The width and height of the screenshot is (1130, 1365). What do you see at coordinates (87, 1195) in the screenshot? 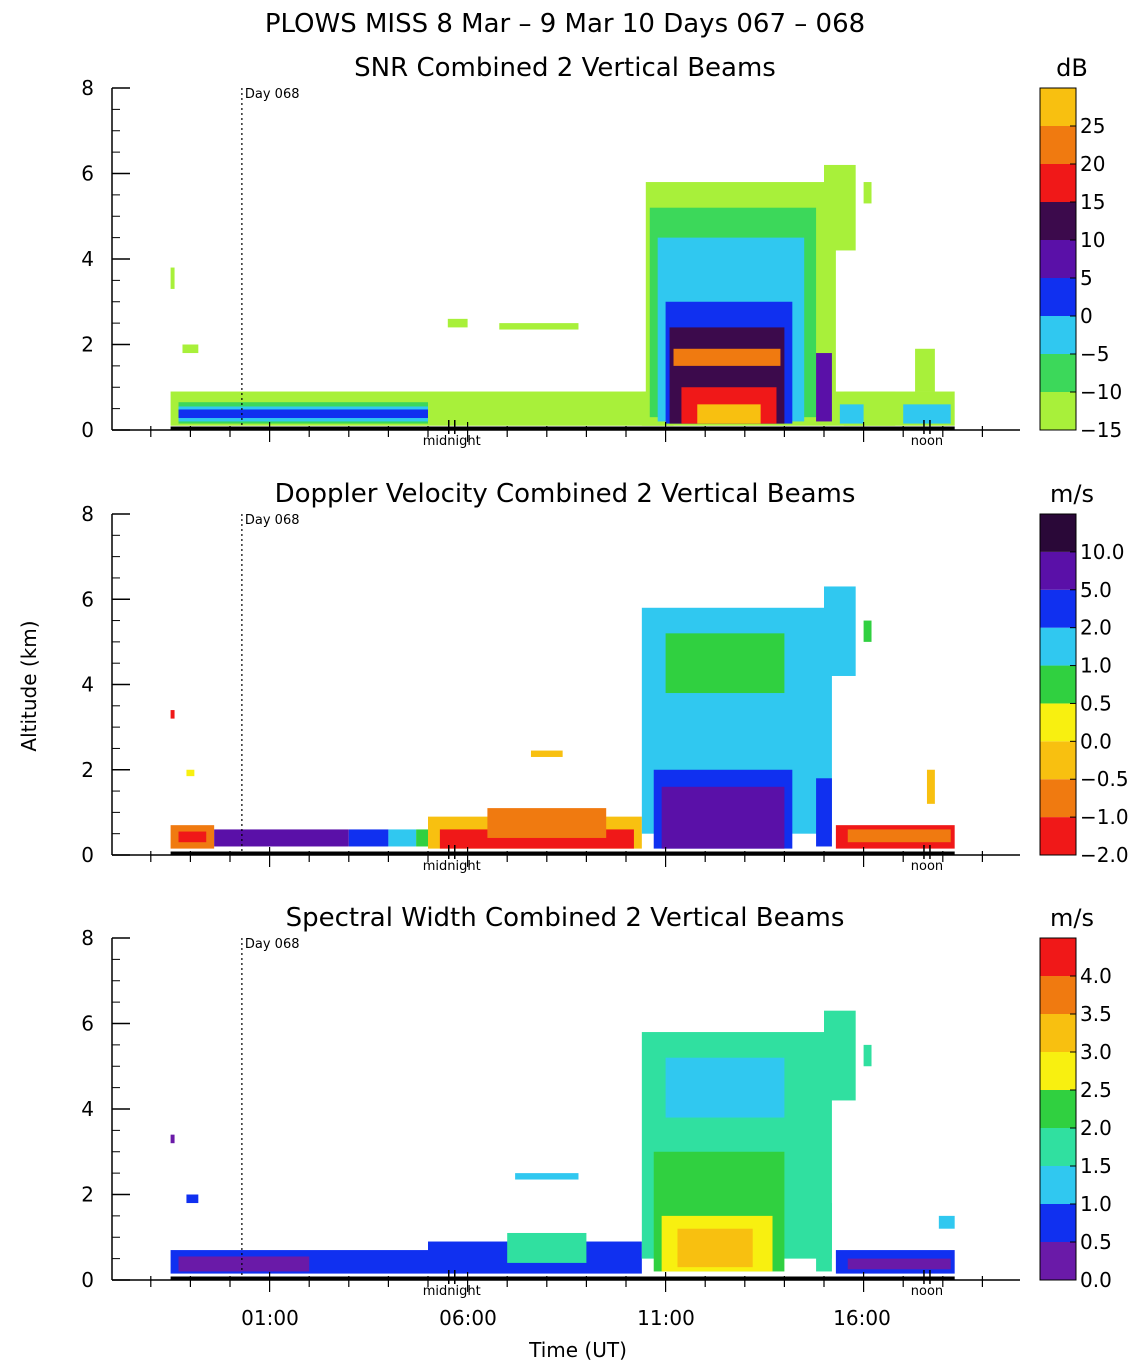
I see `y-tick-label-width-1: 2` at bounding box center [87, 1195].